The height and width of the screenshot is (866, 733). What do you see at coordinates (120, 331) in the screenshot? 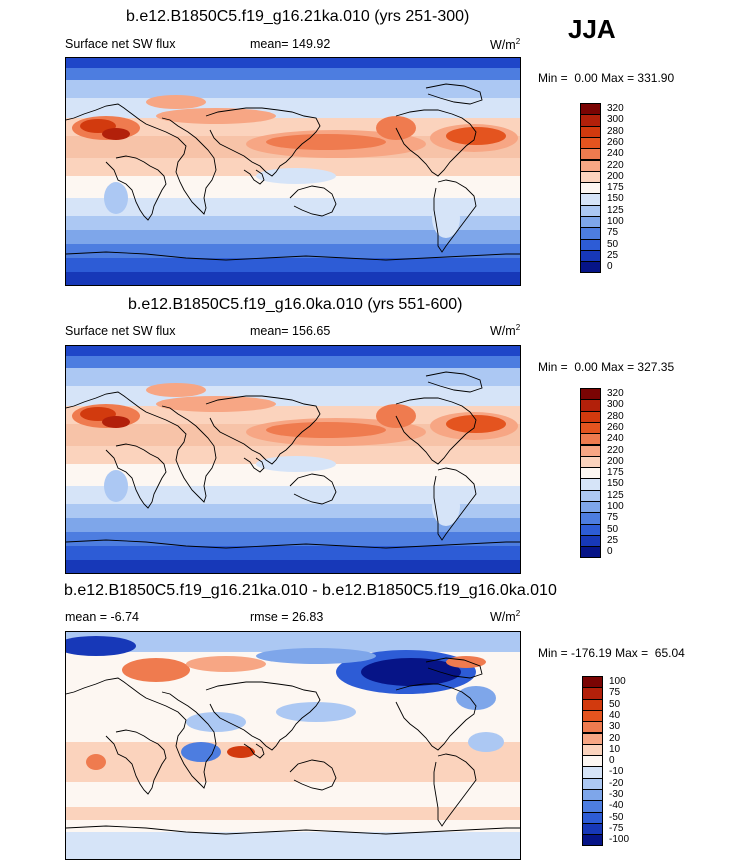
I see `panel-2-variable-label: Surface net SW flux` at bounding box center [120, 331].